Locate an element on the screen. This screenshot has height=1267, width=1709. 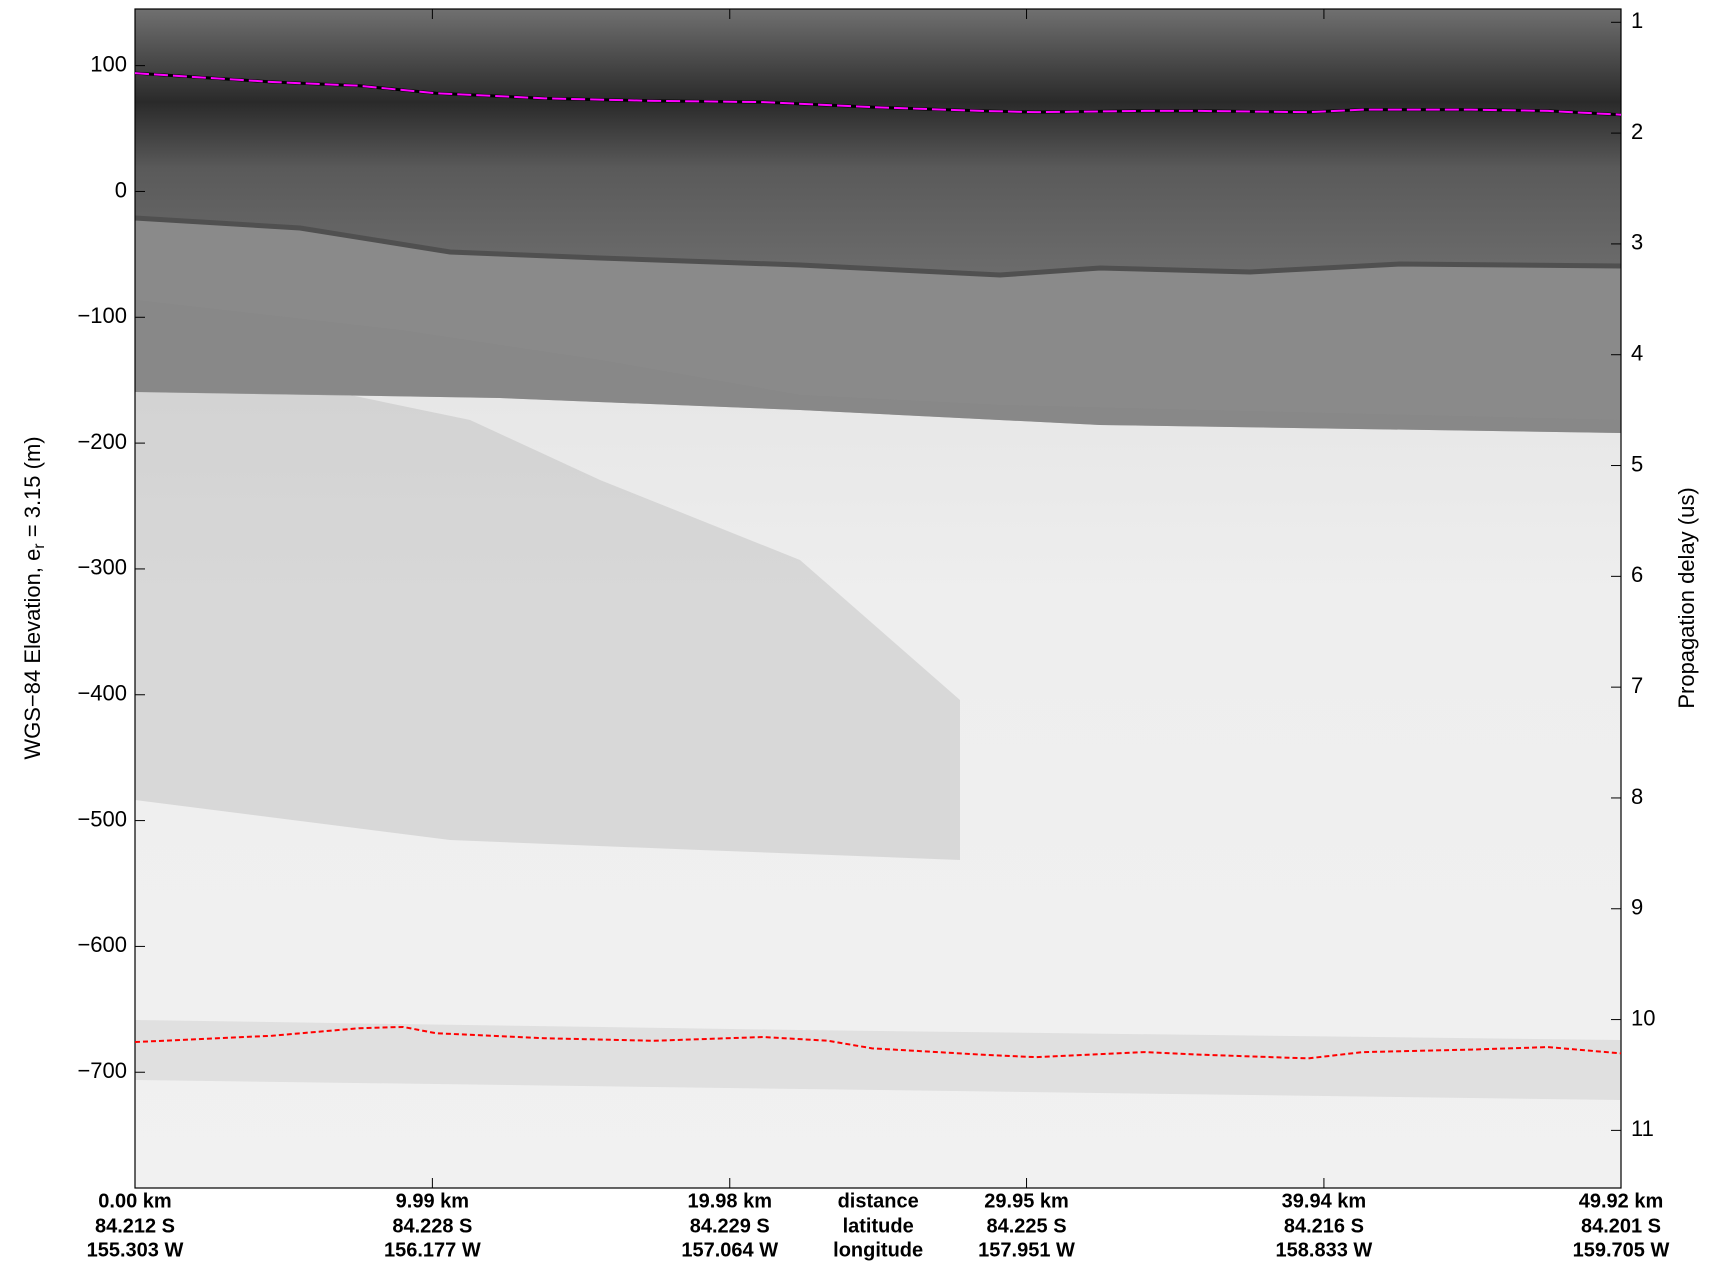
row-label: longitude is located at coordinates (878, 1250).